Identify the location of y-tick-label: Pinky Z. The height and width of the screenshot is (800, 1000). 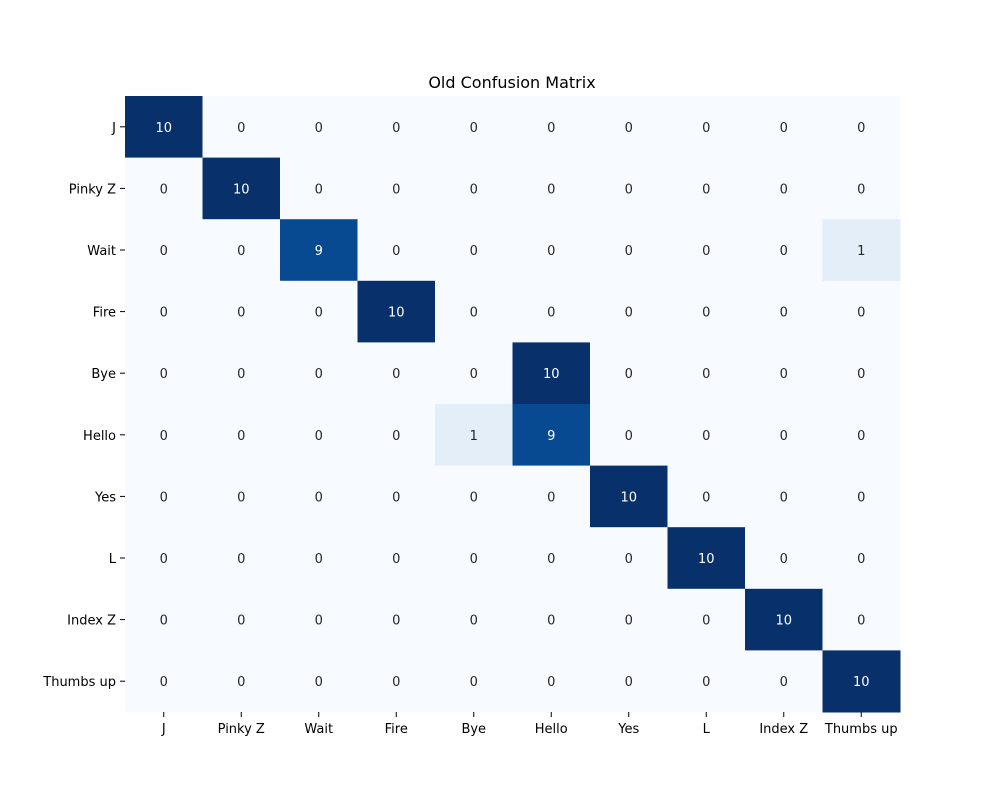
(92, 189).